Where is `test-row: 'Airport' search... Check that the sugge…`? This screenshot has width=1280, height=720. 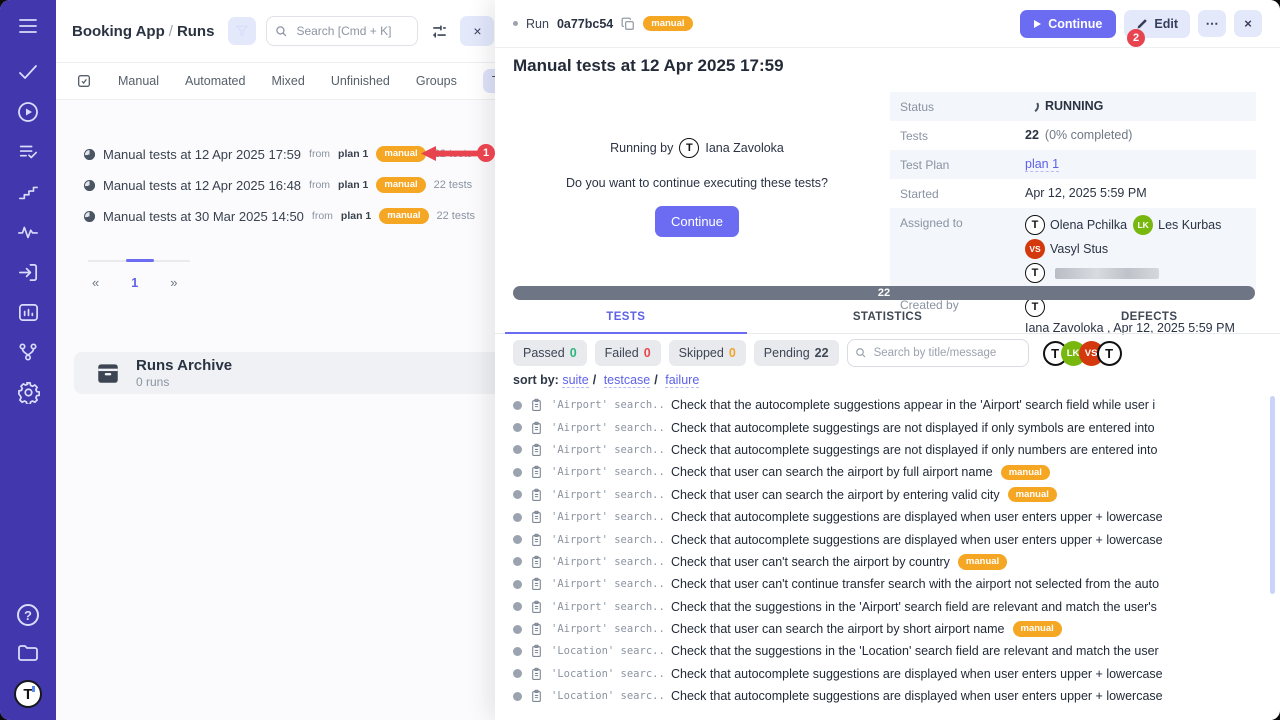 test-row: 'Airport' search... Check that the sugge… is located at coordinates (882, 607).